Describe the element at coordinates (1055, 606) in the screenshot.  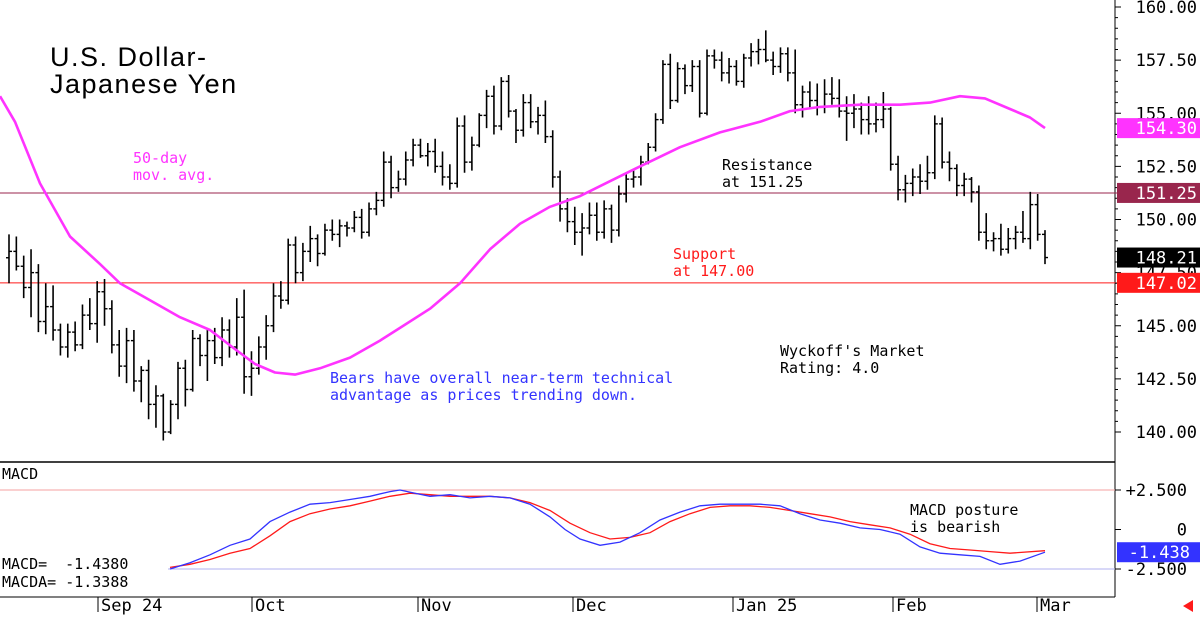
I see `x-tick-label: Mar` at that location.